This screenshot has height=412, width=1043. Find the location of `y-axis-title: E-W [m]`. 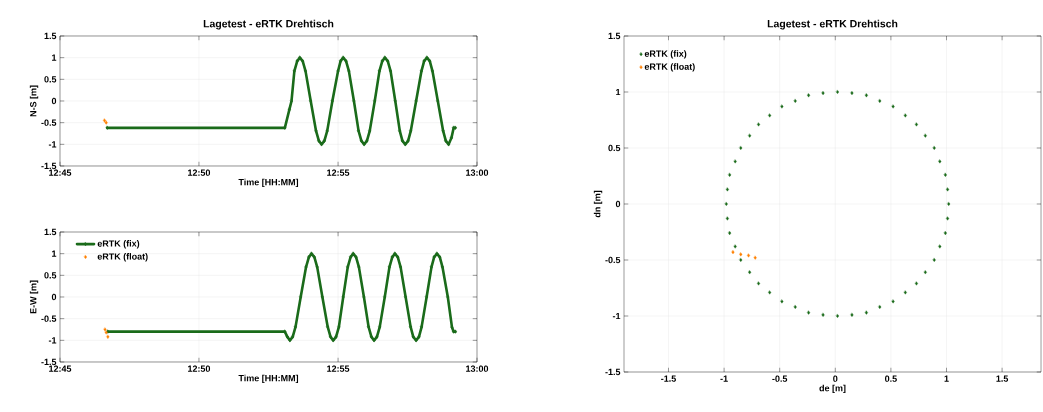

y-axis-title: E-W [m] is located at coordinates (34, 297).